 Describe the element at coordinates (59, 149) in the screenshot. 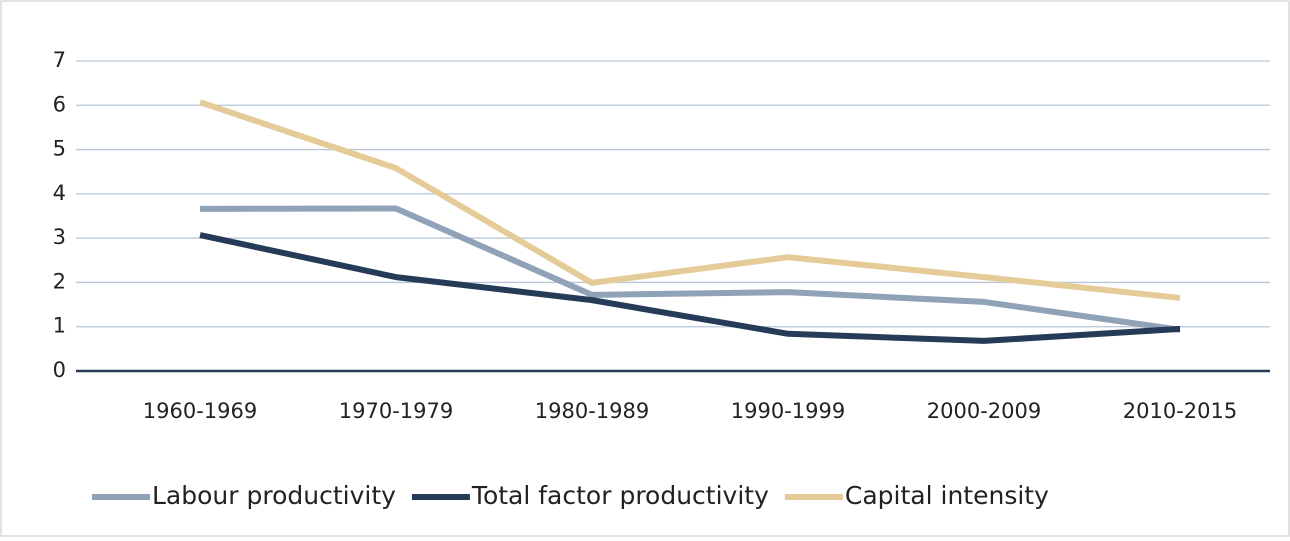

I see `y-tick-label: 5` at that location.